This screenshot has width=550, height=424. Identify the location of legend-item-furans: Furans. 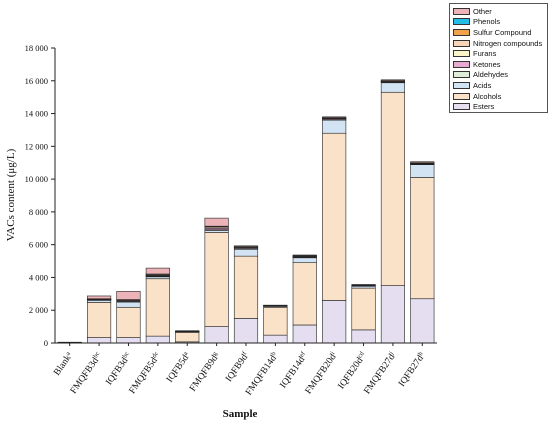
(498, 53).